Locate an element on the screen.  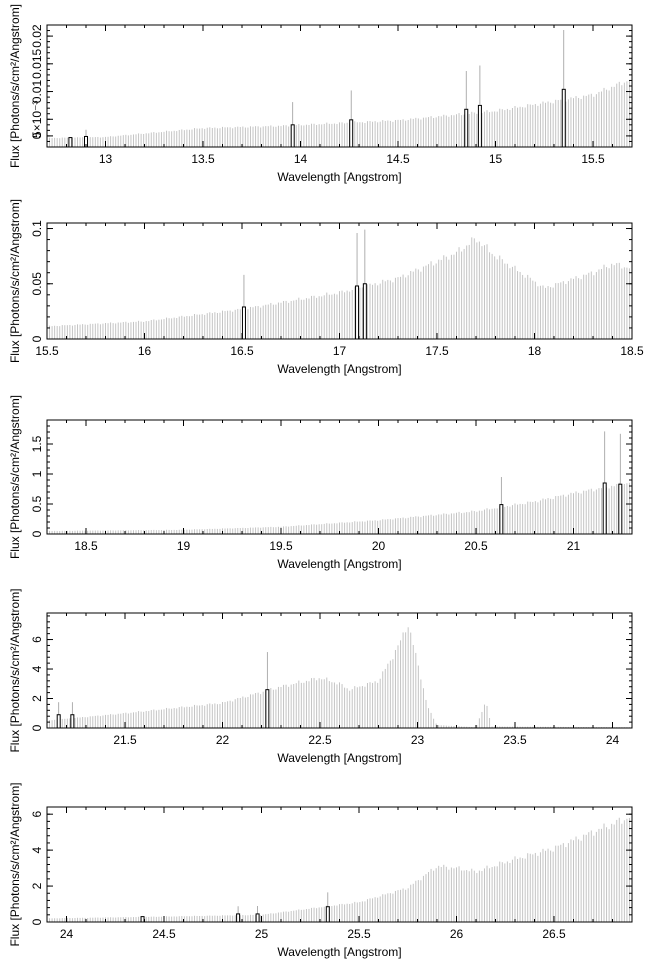
y-tick-label: 0.02 is located at coordinates (37, 36).